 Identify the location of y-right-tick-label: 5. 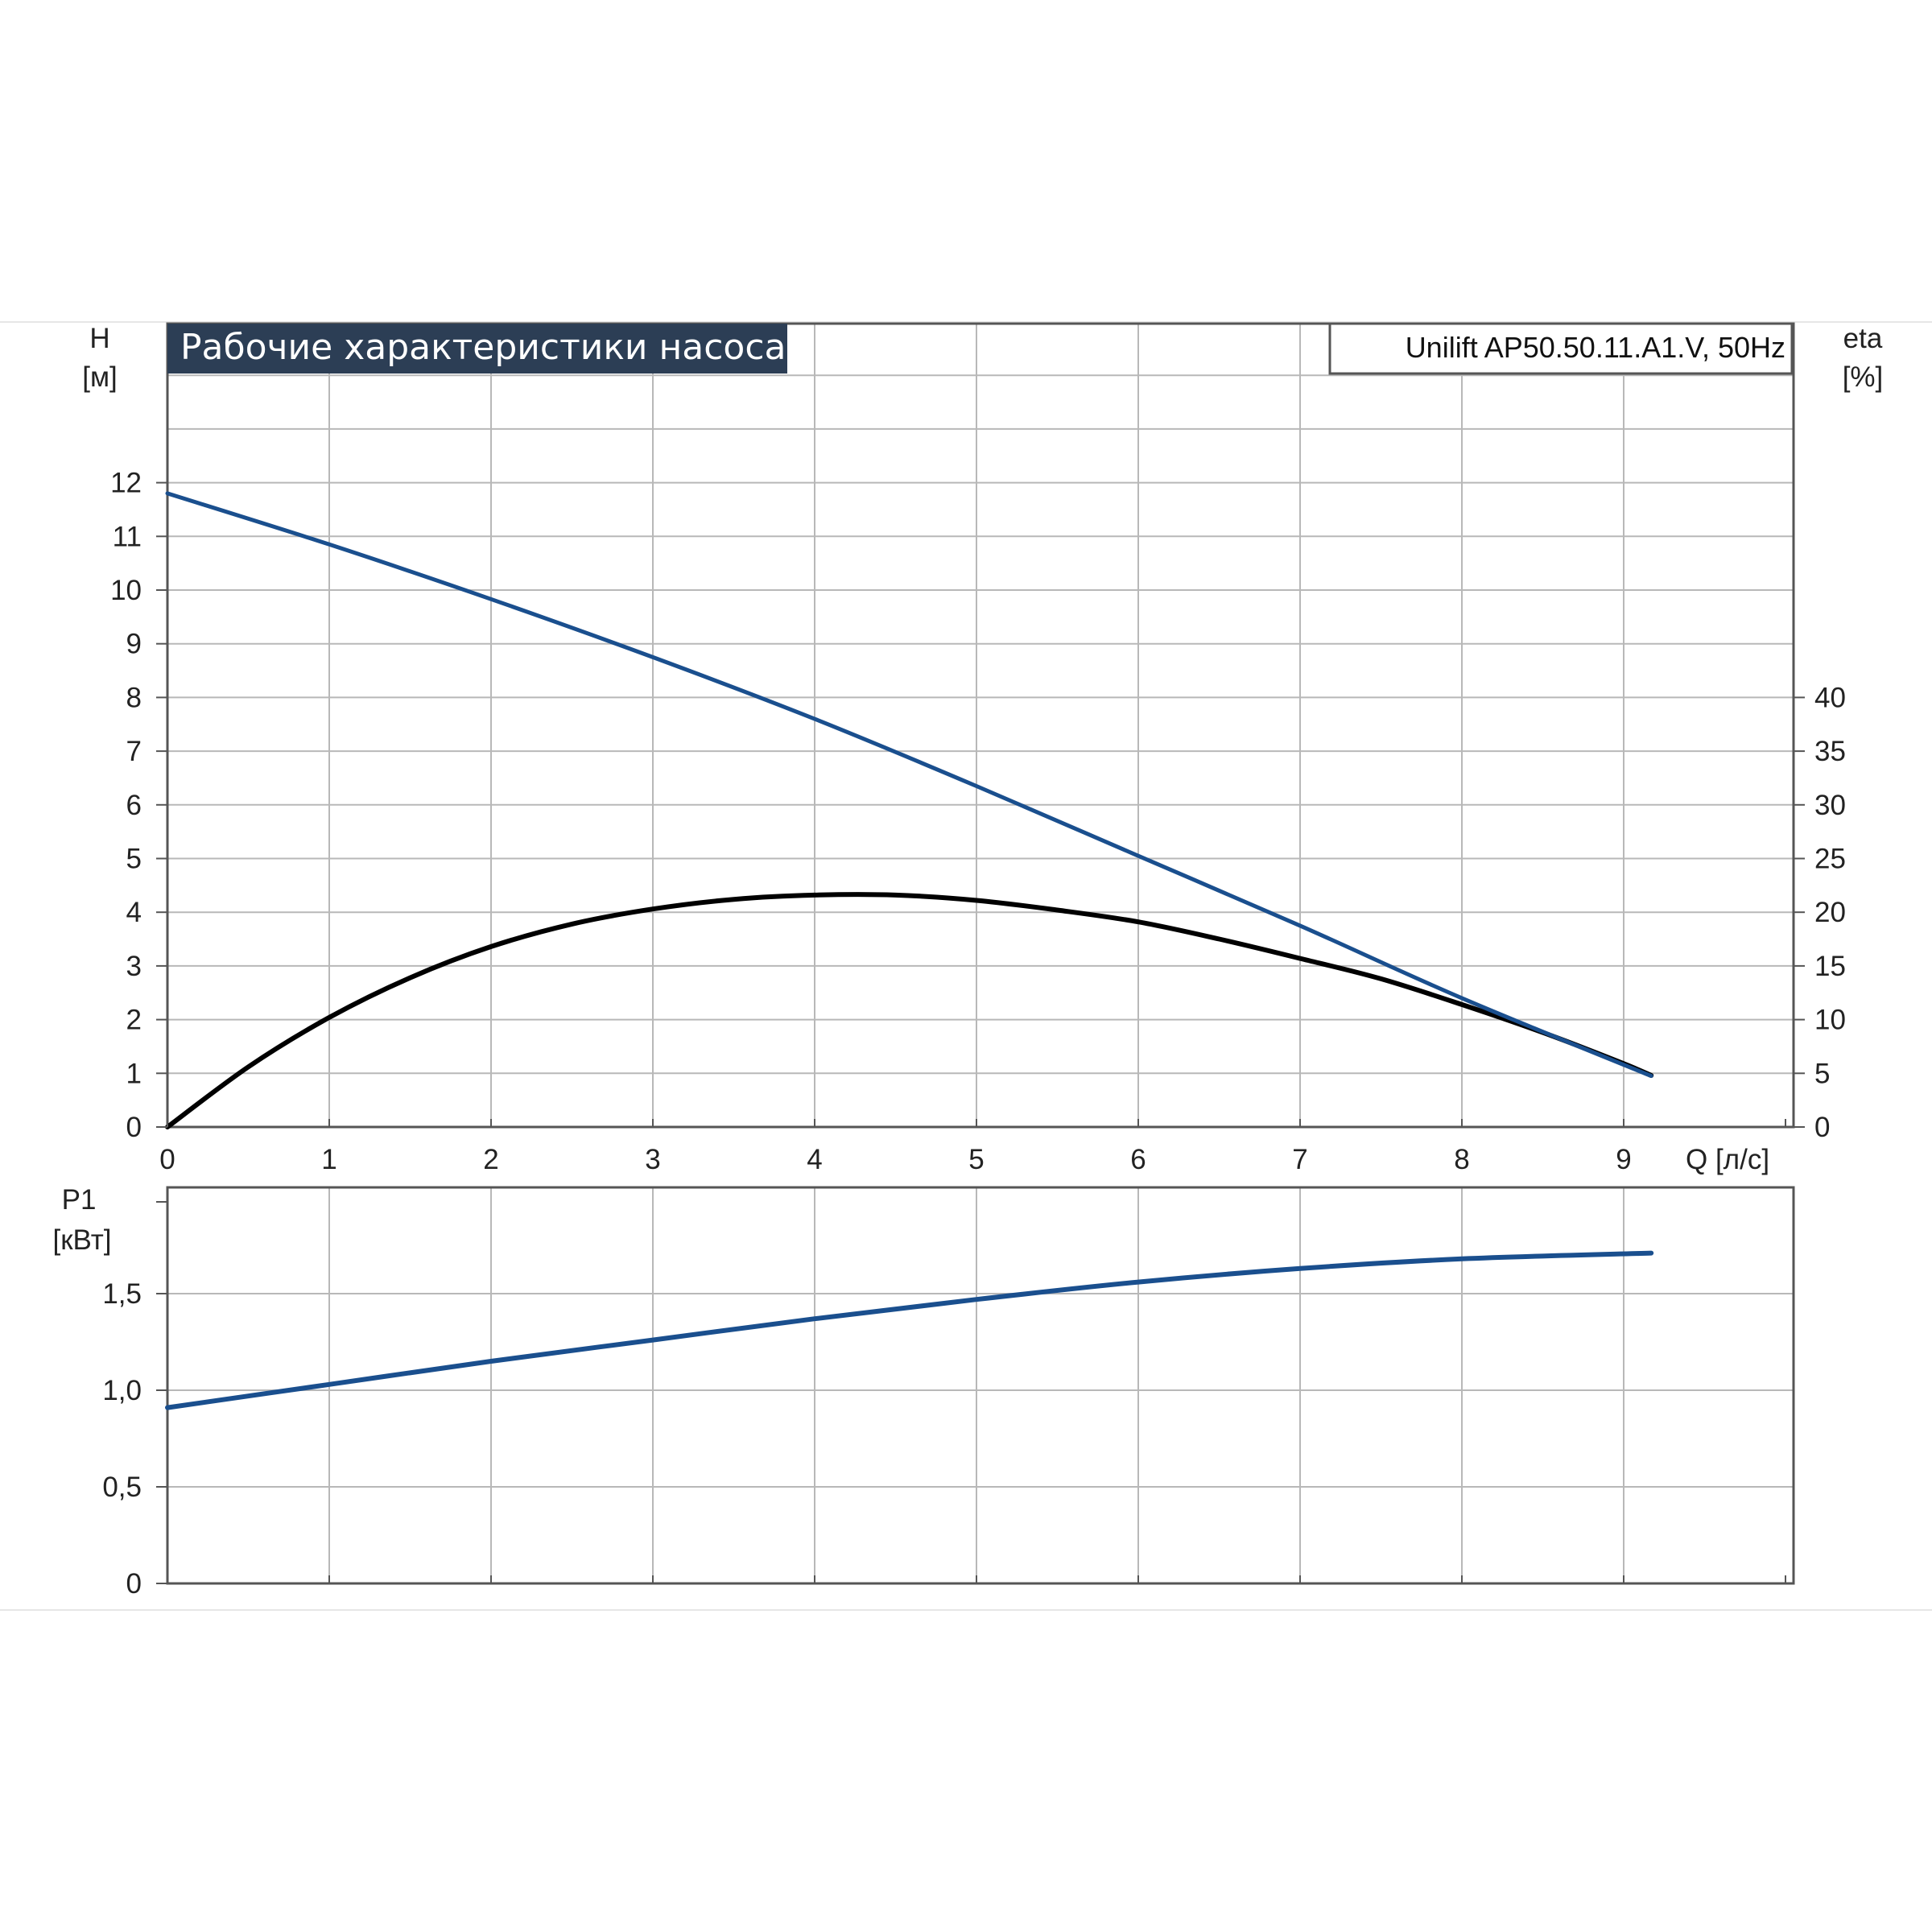
(1822, 1073).